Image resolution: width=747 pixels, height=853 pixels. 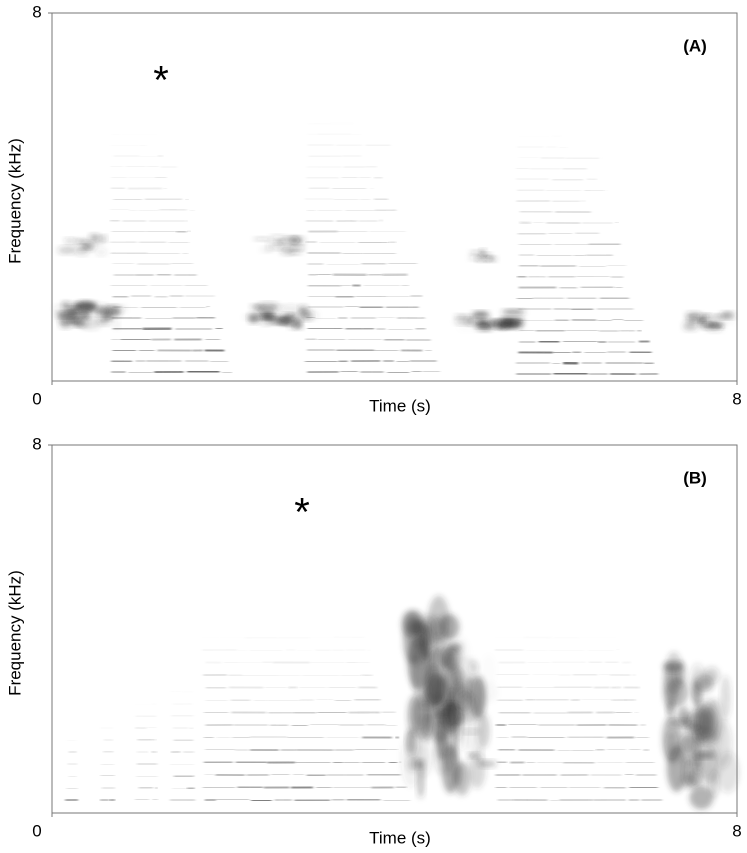 What do you see at coordinates (400, 405) in the screenshot?
I see `x-axis-label: Time (s)` at bounding box center [400, 405].